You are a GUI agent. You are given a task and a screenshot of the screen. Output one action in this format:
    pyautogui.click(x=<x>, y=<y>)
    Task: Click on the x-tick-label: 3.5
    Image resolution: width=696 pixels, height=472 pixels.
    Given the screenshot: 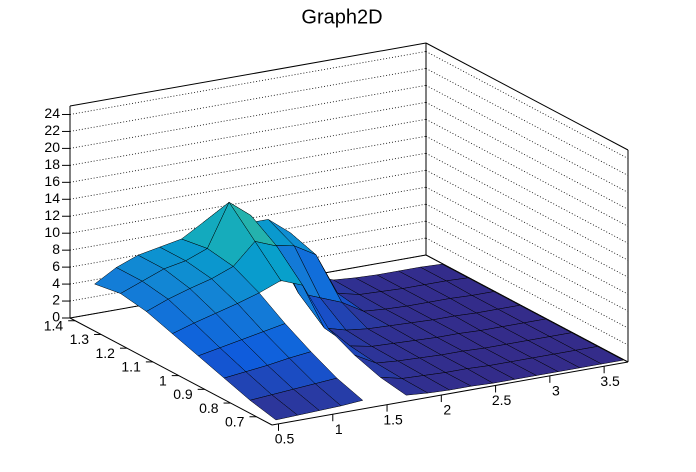 What is the action you would take?
    pyautogui.click(x=610, y=381)
    